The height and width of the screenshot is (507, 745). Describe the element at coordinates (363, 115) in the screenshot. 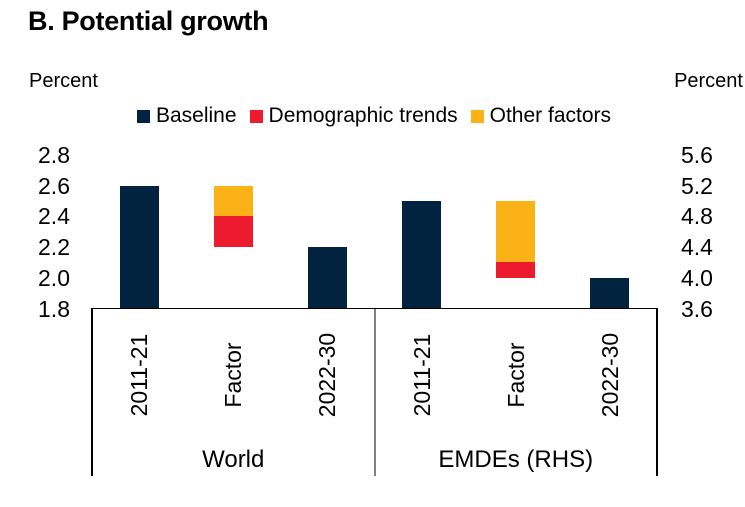

I see `legend-label: Demographic trends` at that location.